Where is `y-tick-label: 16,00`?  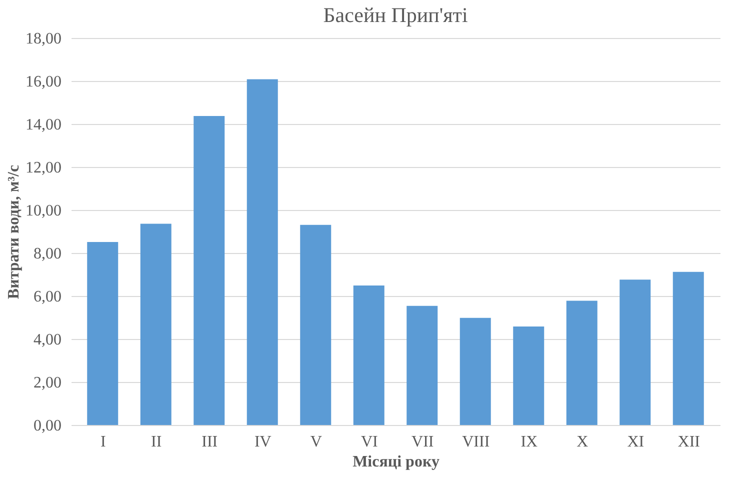
y-tick-label: 16,00 is located at coordinates (44, 82).